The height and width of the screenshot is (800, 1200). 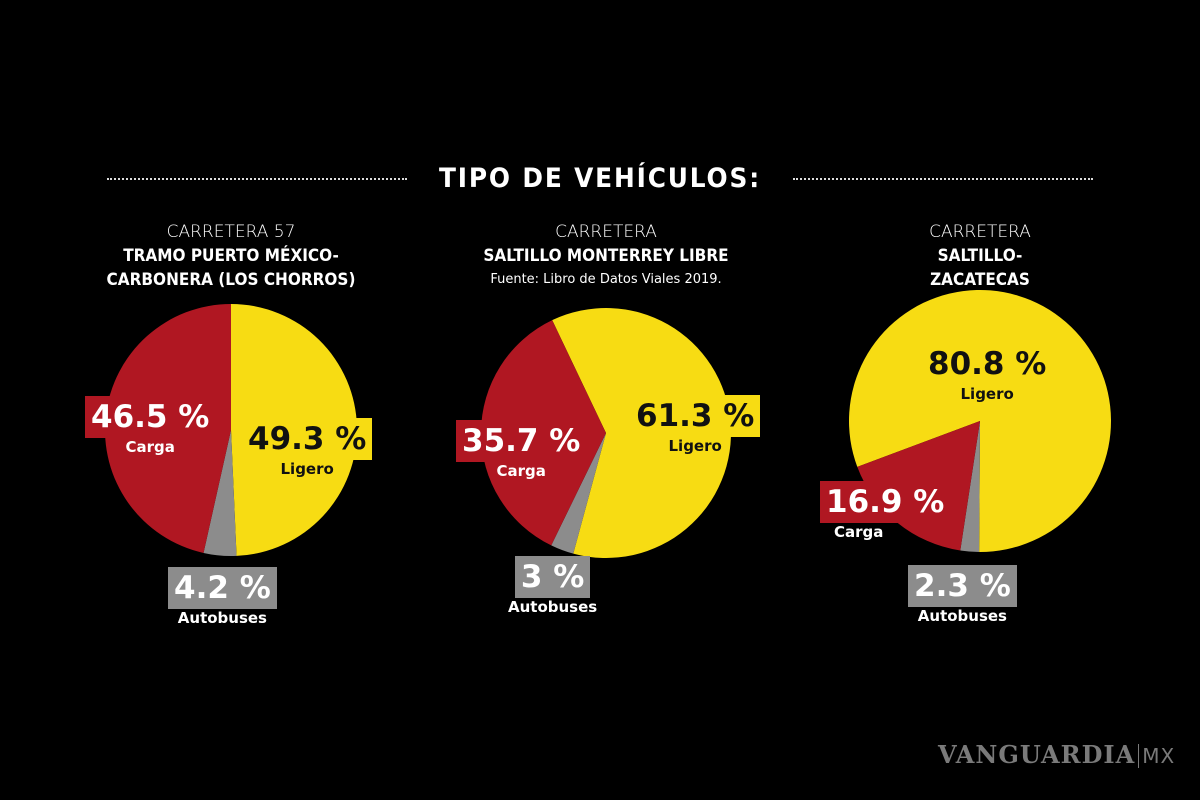 I want to click on pie1-slice-autobuses, so click(x=220, y=493).